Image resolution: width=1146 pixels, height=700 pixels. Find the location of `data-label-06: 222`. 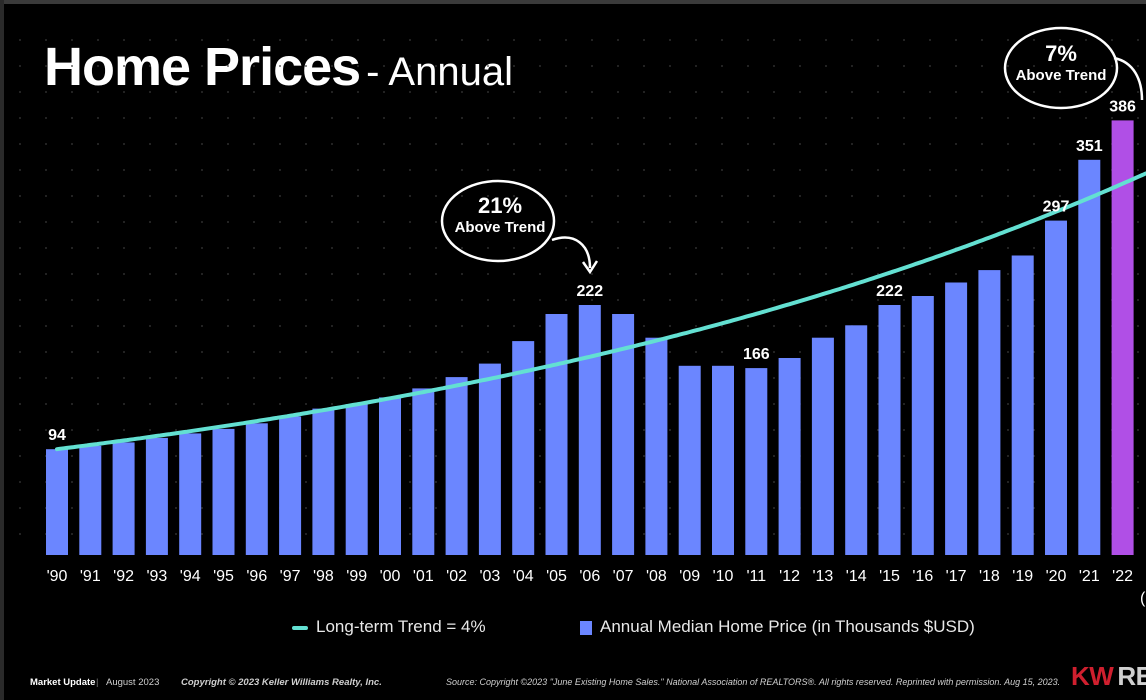

data-label-06: 222 is located at coordinates (589, 291).